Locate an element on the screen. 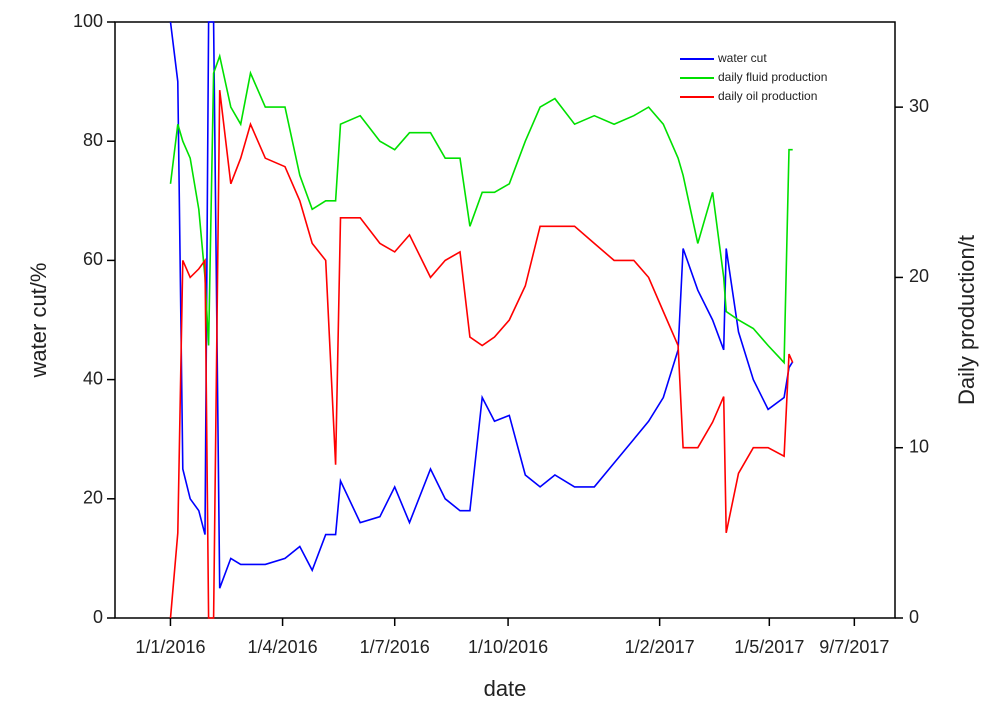 This screenshot has height=708, width=991. y-tick-label: 80 is located at coordinates (93, 140).